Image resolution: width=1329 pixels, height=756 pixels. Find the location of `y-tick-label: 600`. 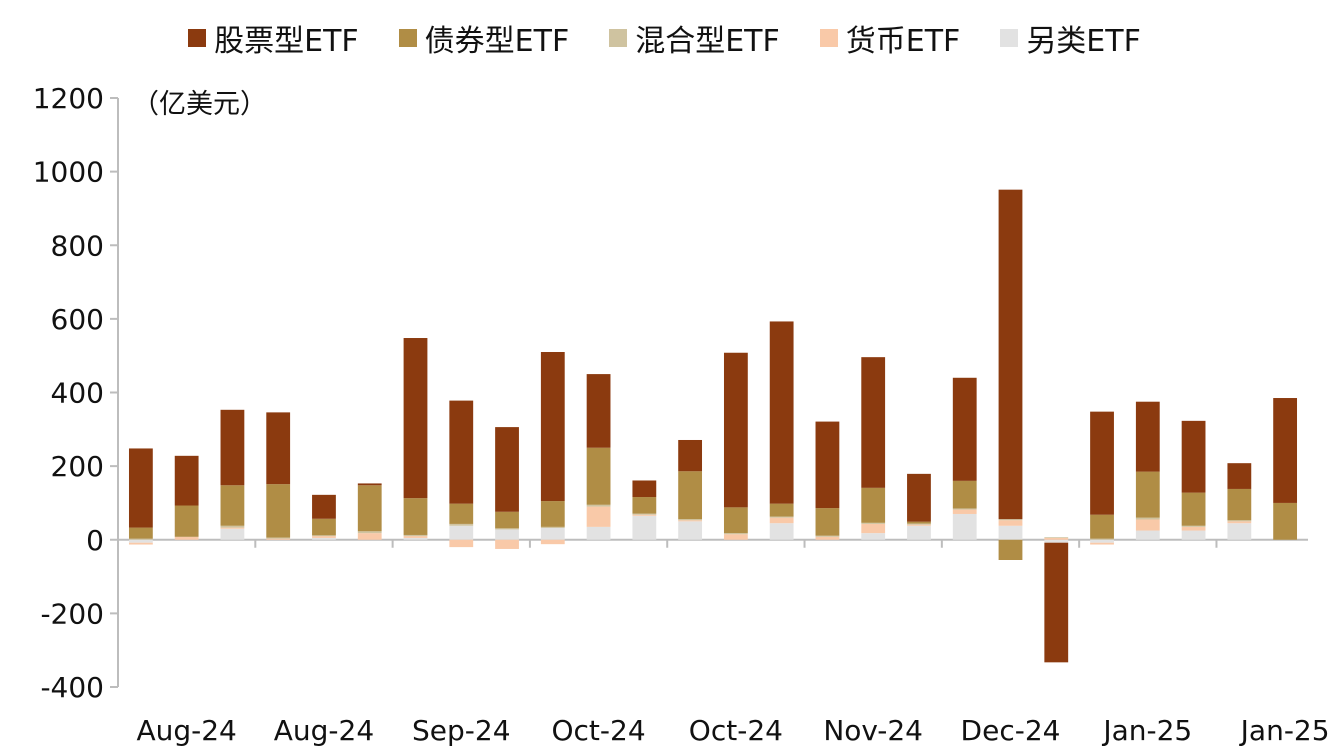

y-tick-label: 600 is located at coordinates (77, 319).